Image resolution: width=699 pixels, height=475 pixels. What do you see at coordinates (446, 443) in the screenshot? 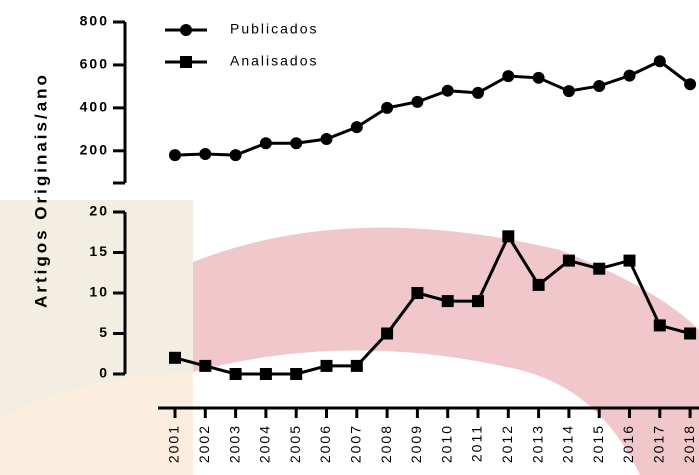
I see `x-tick-label: 2010` at bounding box center [446, 443].